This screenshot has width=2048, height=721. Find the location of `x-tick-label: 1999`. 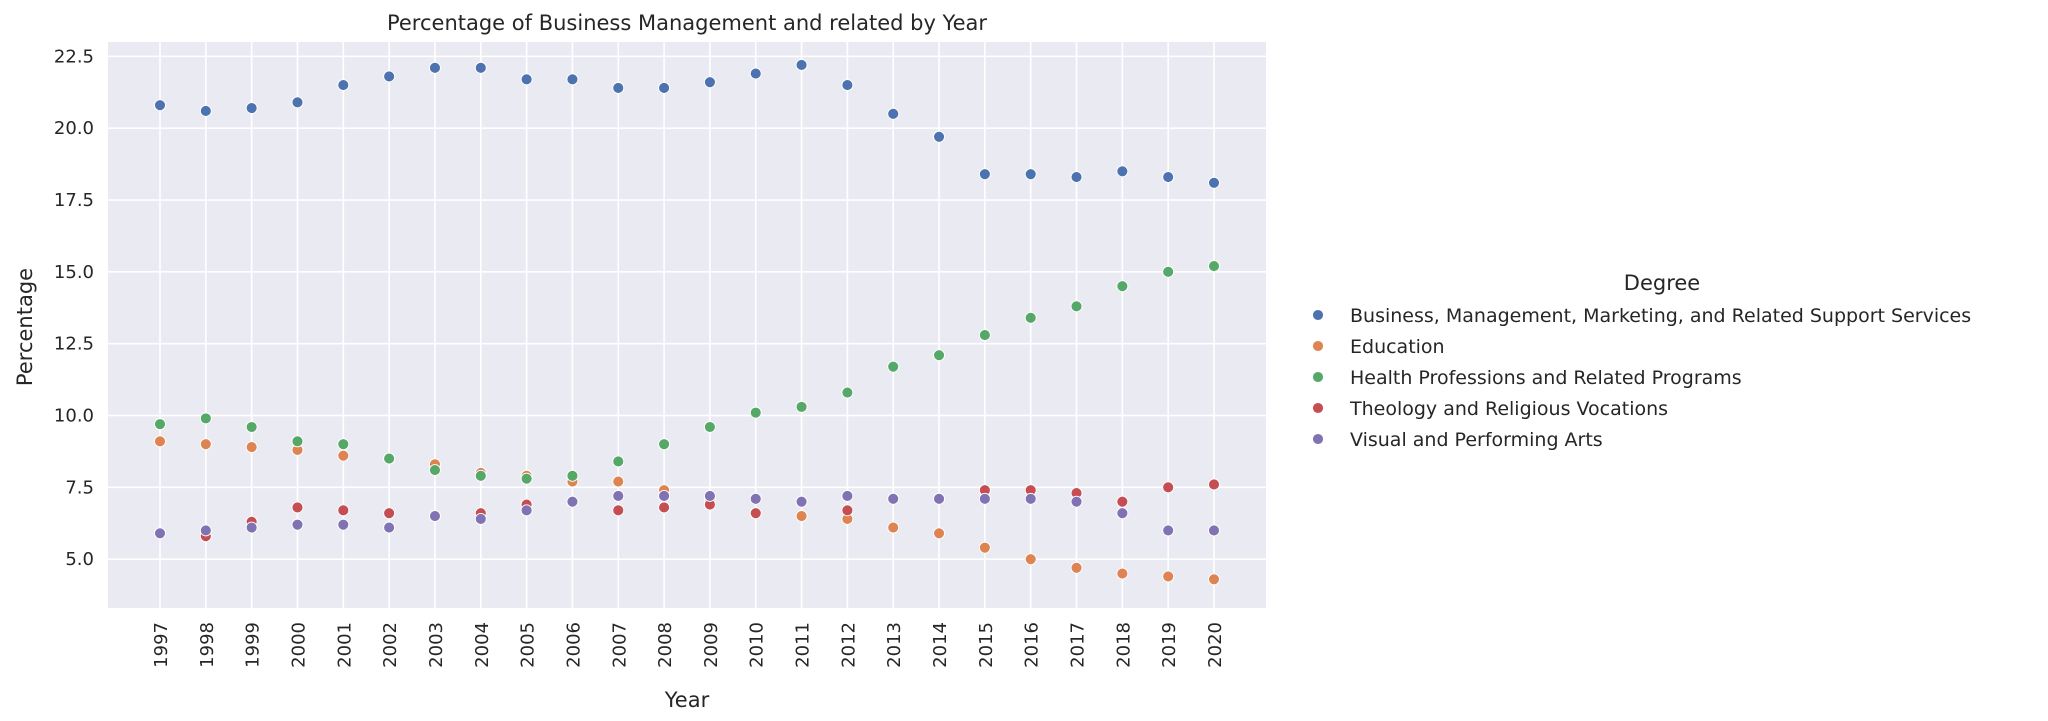

x-tick-label: 1999 is located at coordinates (253, 645).